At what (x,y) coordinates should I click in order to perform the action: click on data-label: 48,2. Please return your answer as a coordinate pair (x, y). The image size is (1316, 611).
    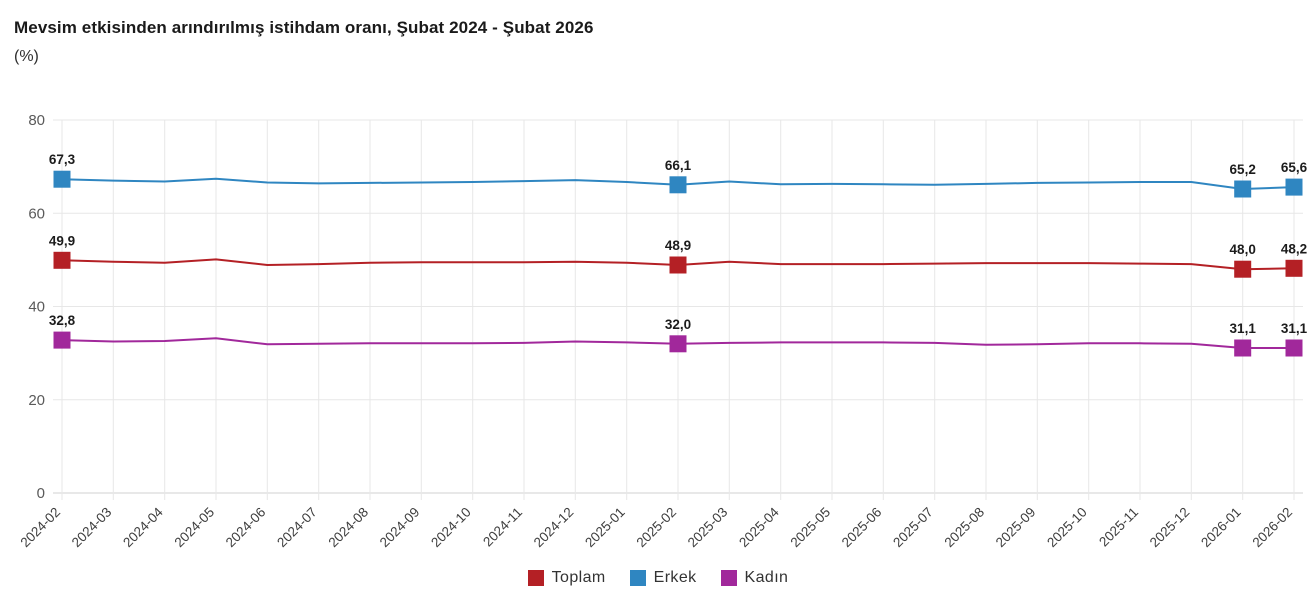
    Looking at the image, I should click on (1294, 248).